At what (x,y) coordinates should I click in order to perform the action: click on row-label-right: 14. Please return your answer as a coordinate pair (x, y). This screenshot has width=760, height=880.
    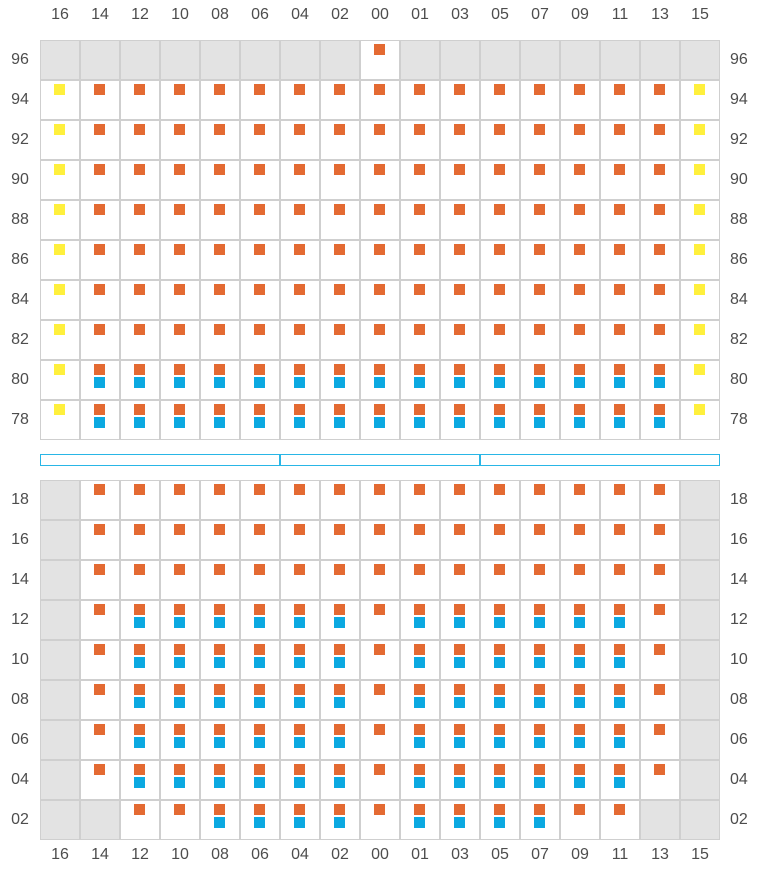
    Looking at the image, I should click on (739, 579).